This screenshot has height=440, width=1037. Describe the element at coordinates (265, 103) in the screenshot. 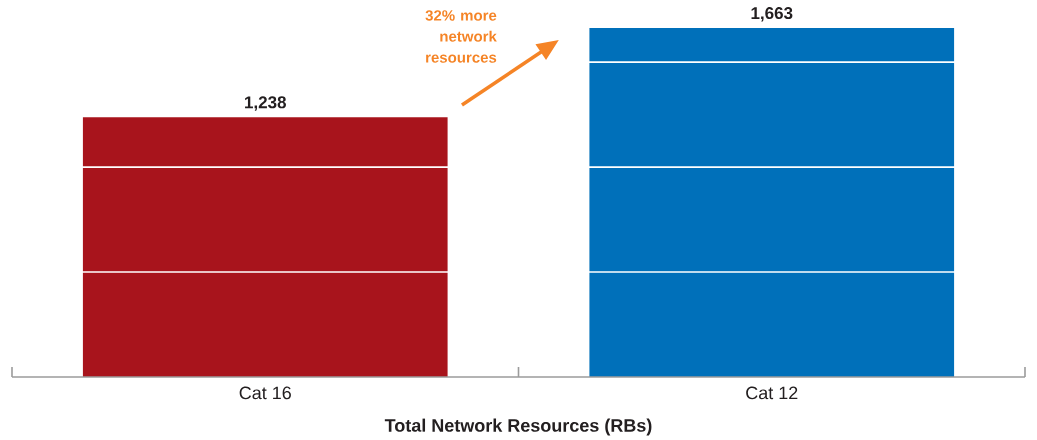

I see `data-label: 1,238` at that location.